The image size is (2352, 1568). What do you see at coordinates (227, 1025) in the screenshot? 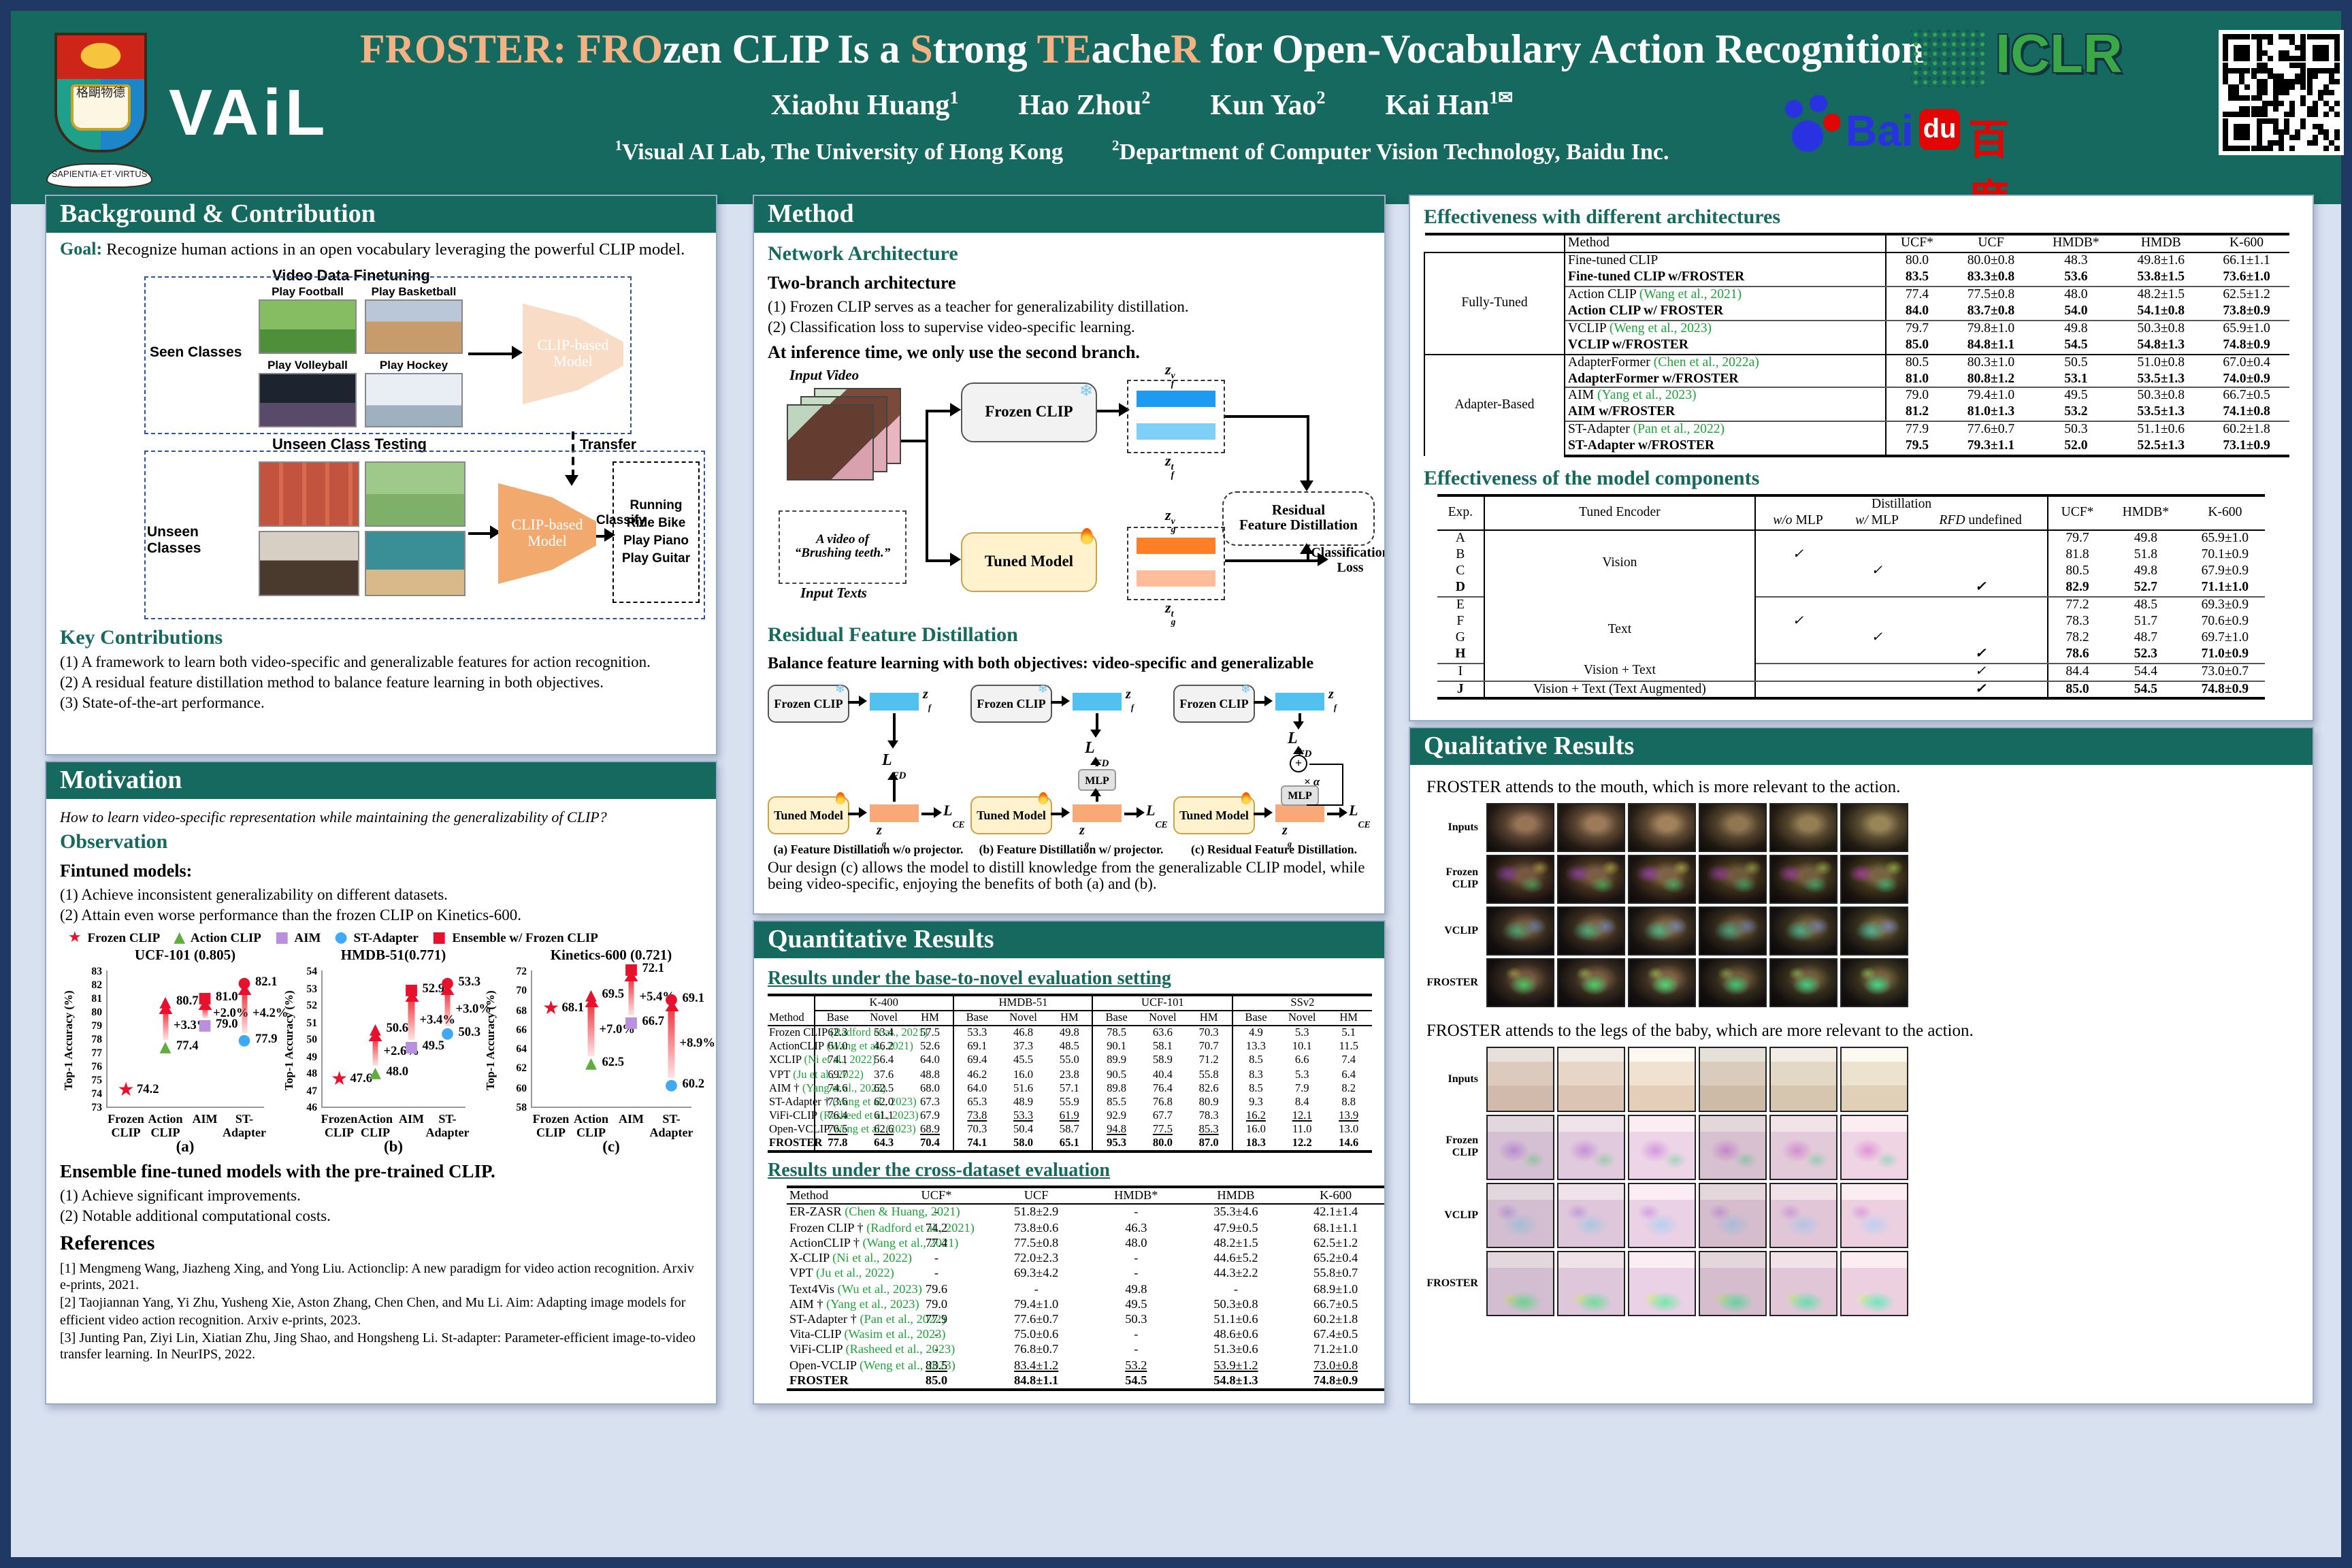
I see `data-point-value: 79.0` at bounding box center [227, 1025].